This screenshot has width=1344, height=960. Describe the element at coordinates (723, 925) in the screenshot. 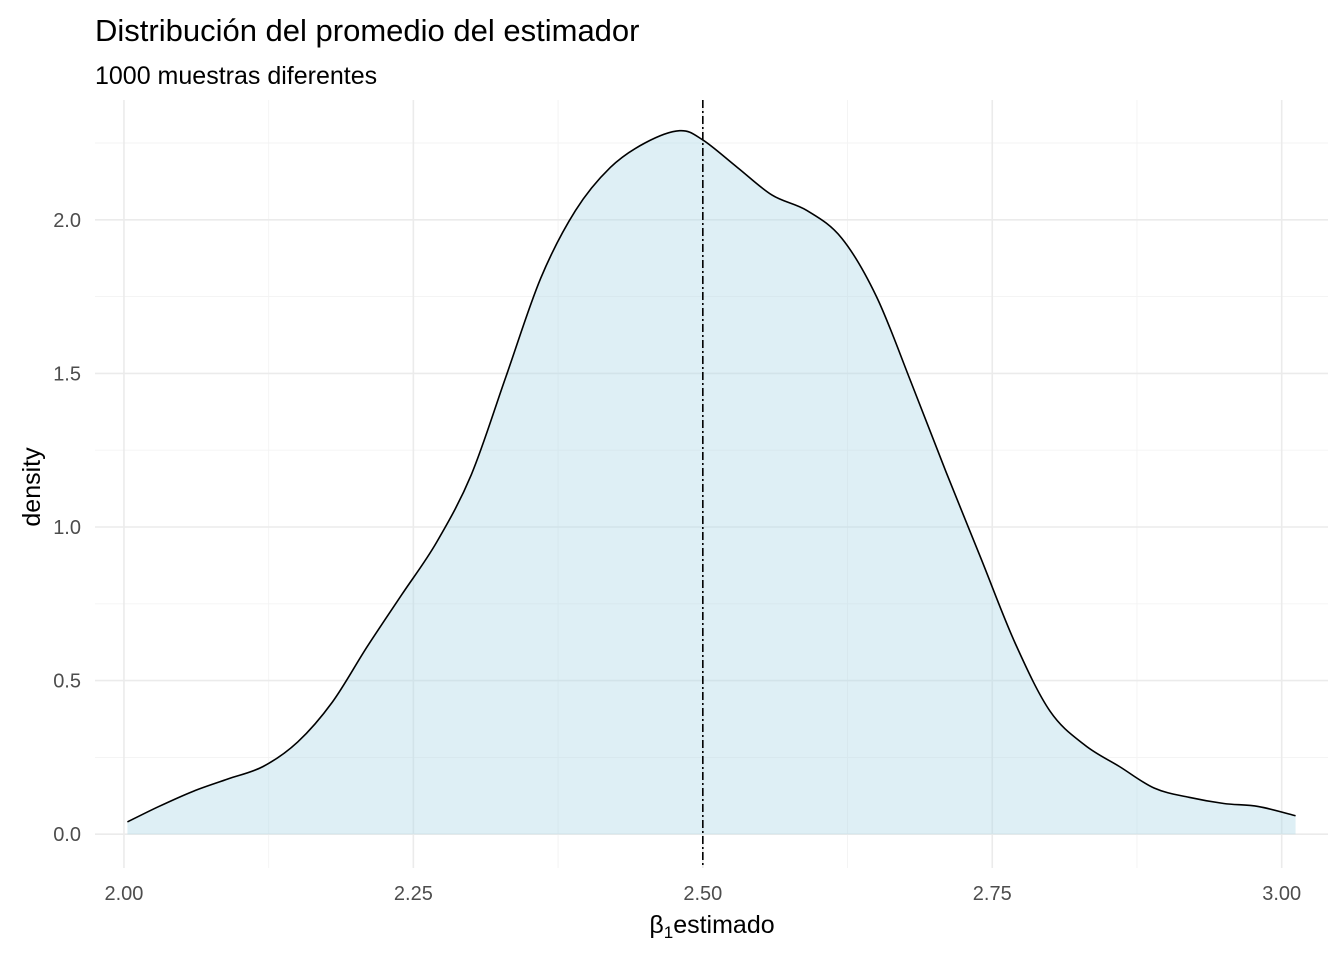

I see `x-axis-title-text: estimado` at that location.